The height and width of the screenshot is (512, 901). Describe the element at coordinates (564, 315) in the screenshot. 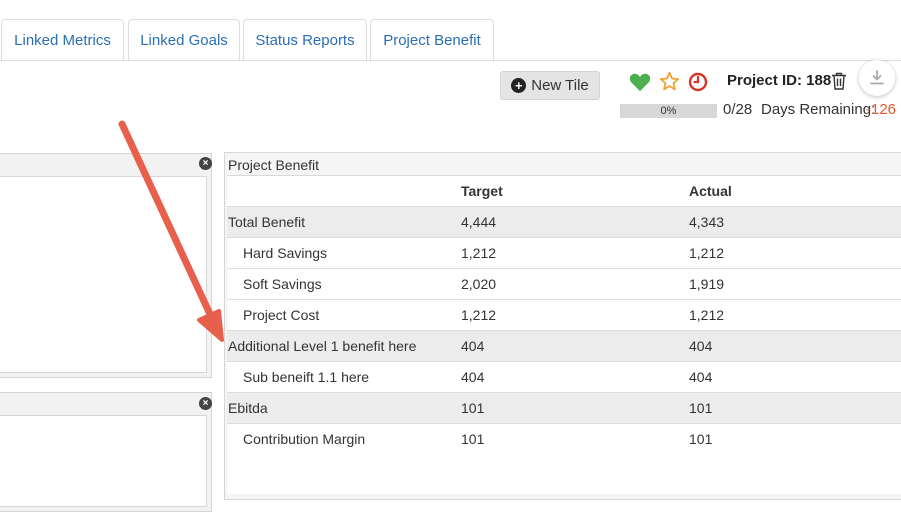

I see `table-row: Project Cost 1,212 1,212` at that location.